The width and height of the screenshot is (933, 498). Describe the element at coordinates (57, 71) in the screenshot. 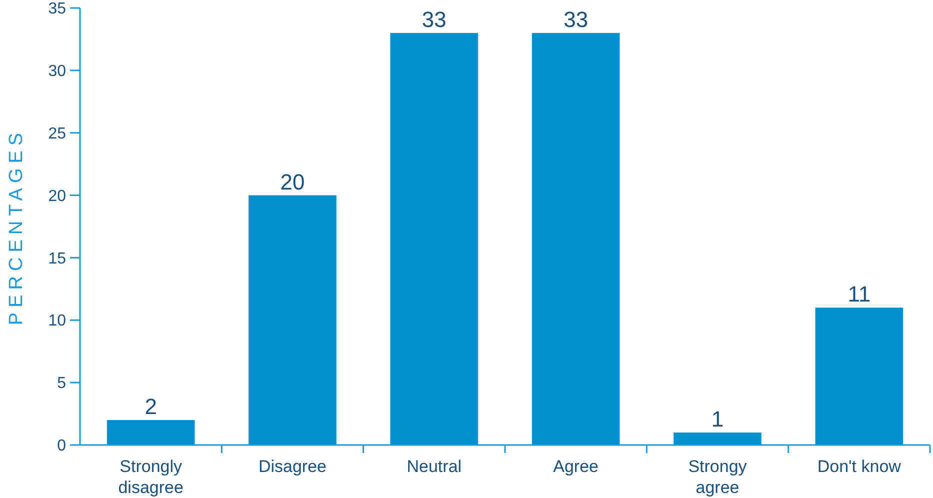

I see `y-tick-label: 30` at that location.